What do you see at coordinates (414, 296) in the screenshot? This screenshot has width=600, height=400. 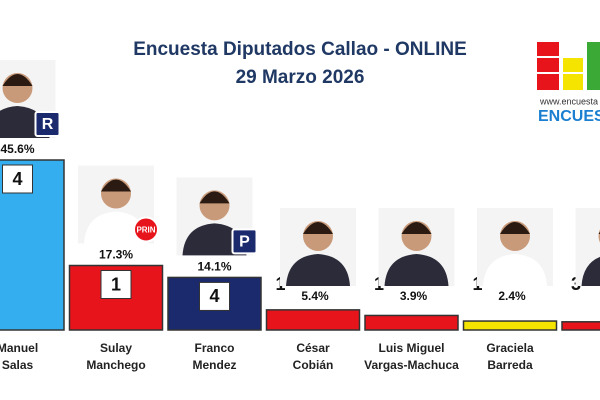 I see `value-label: 3.9%` at bounding box center [414, 296].